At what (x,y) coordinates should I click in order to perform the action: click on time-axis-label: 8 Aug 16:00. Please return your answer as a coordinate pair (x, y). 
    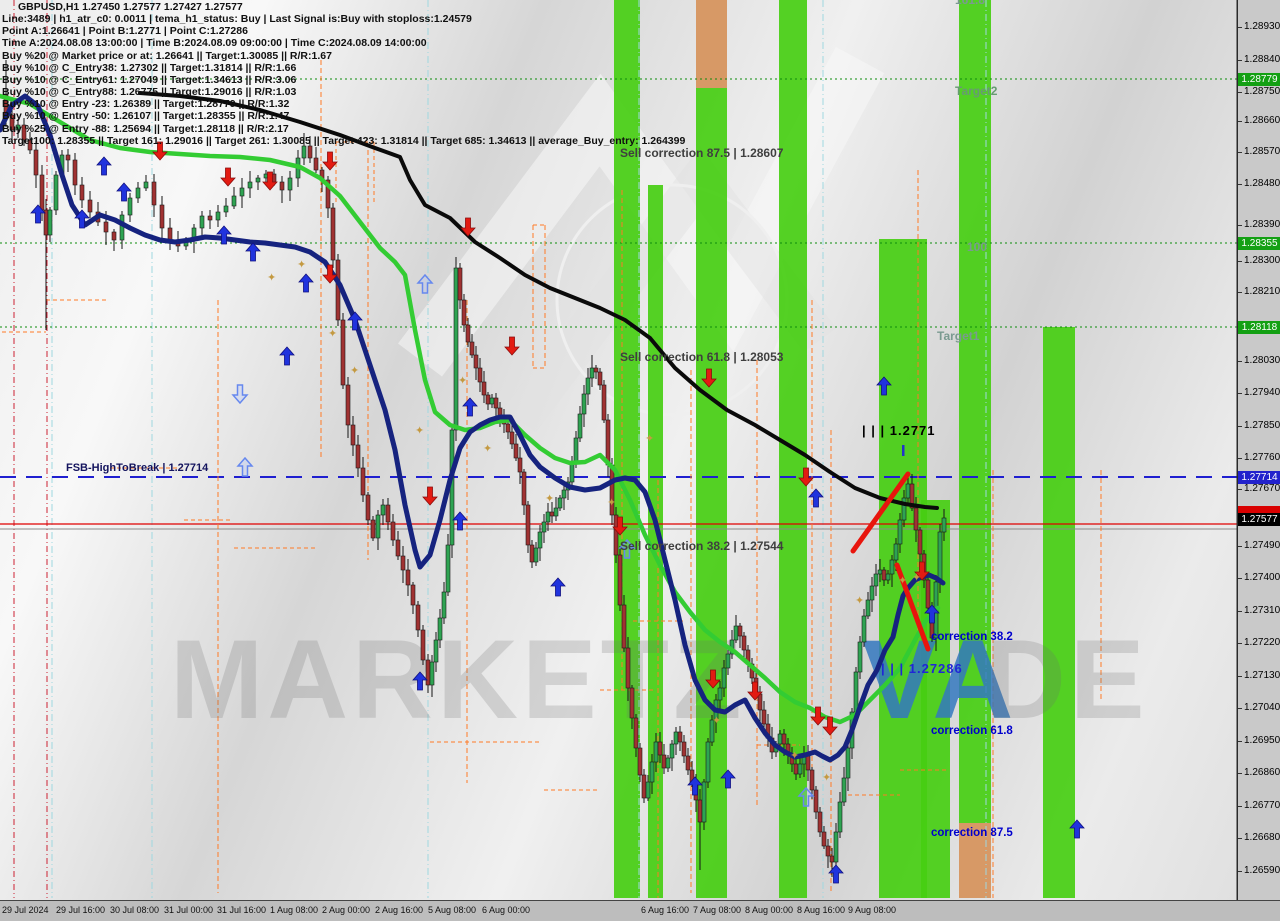
    Looking at the image, I should click on (821, 910).